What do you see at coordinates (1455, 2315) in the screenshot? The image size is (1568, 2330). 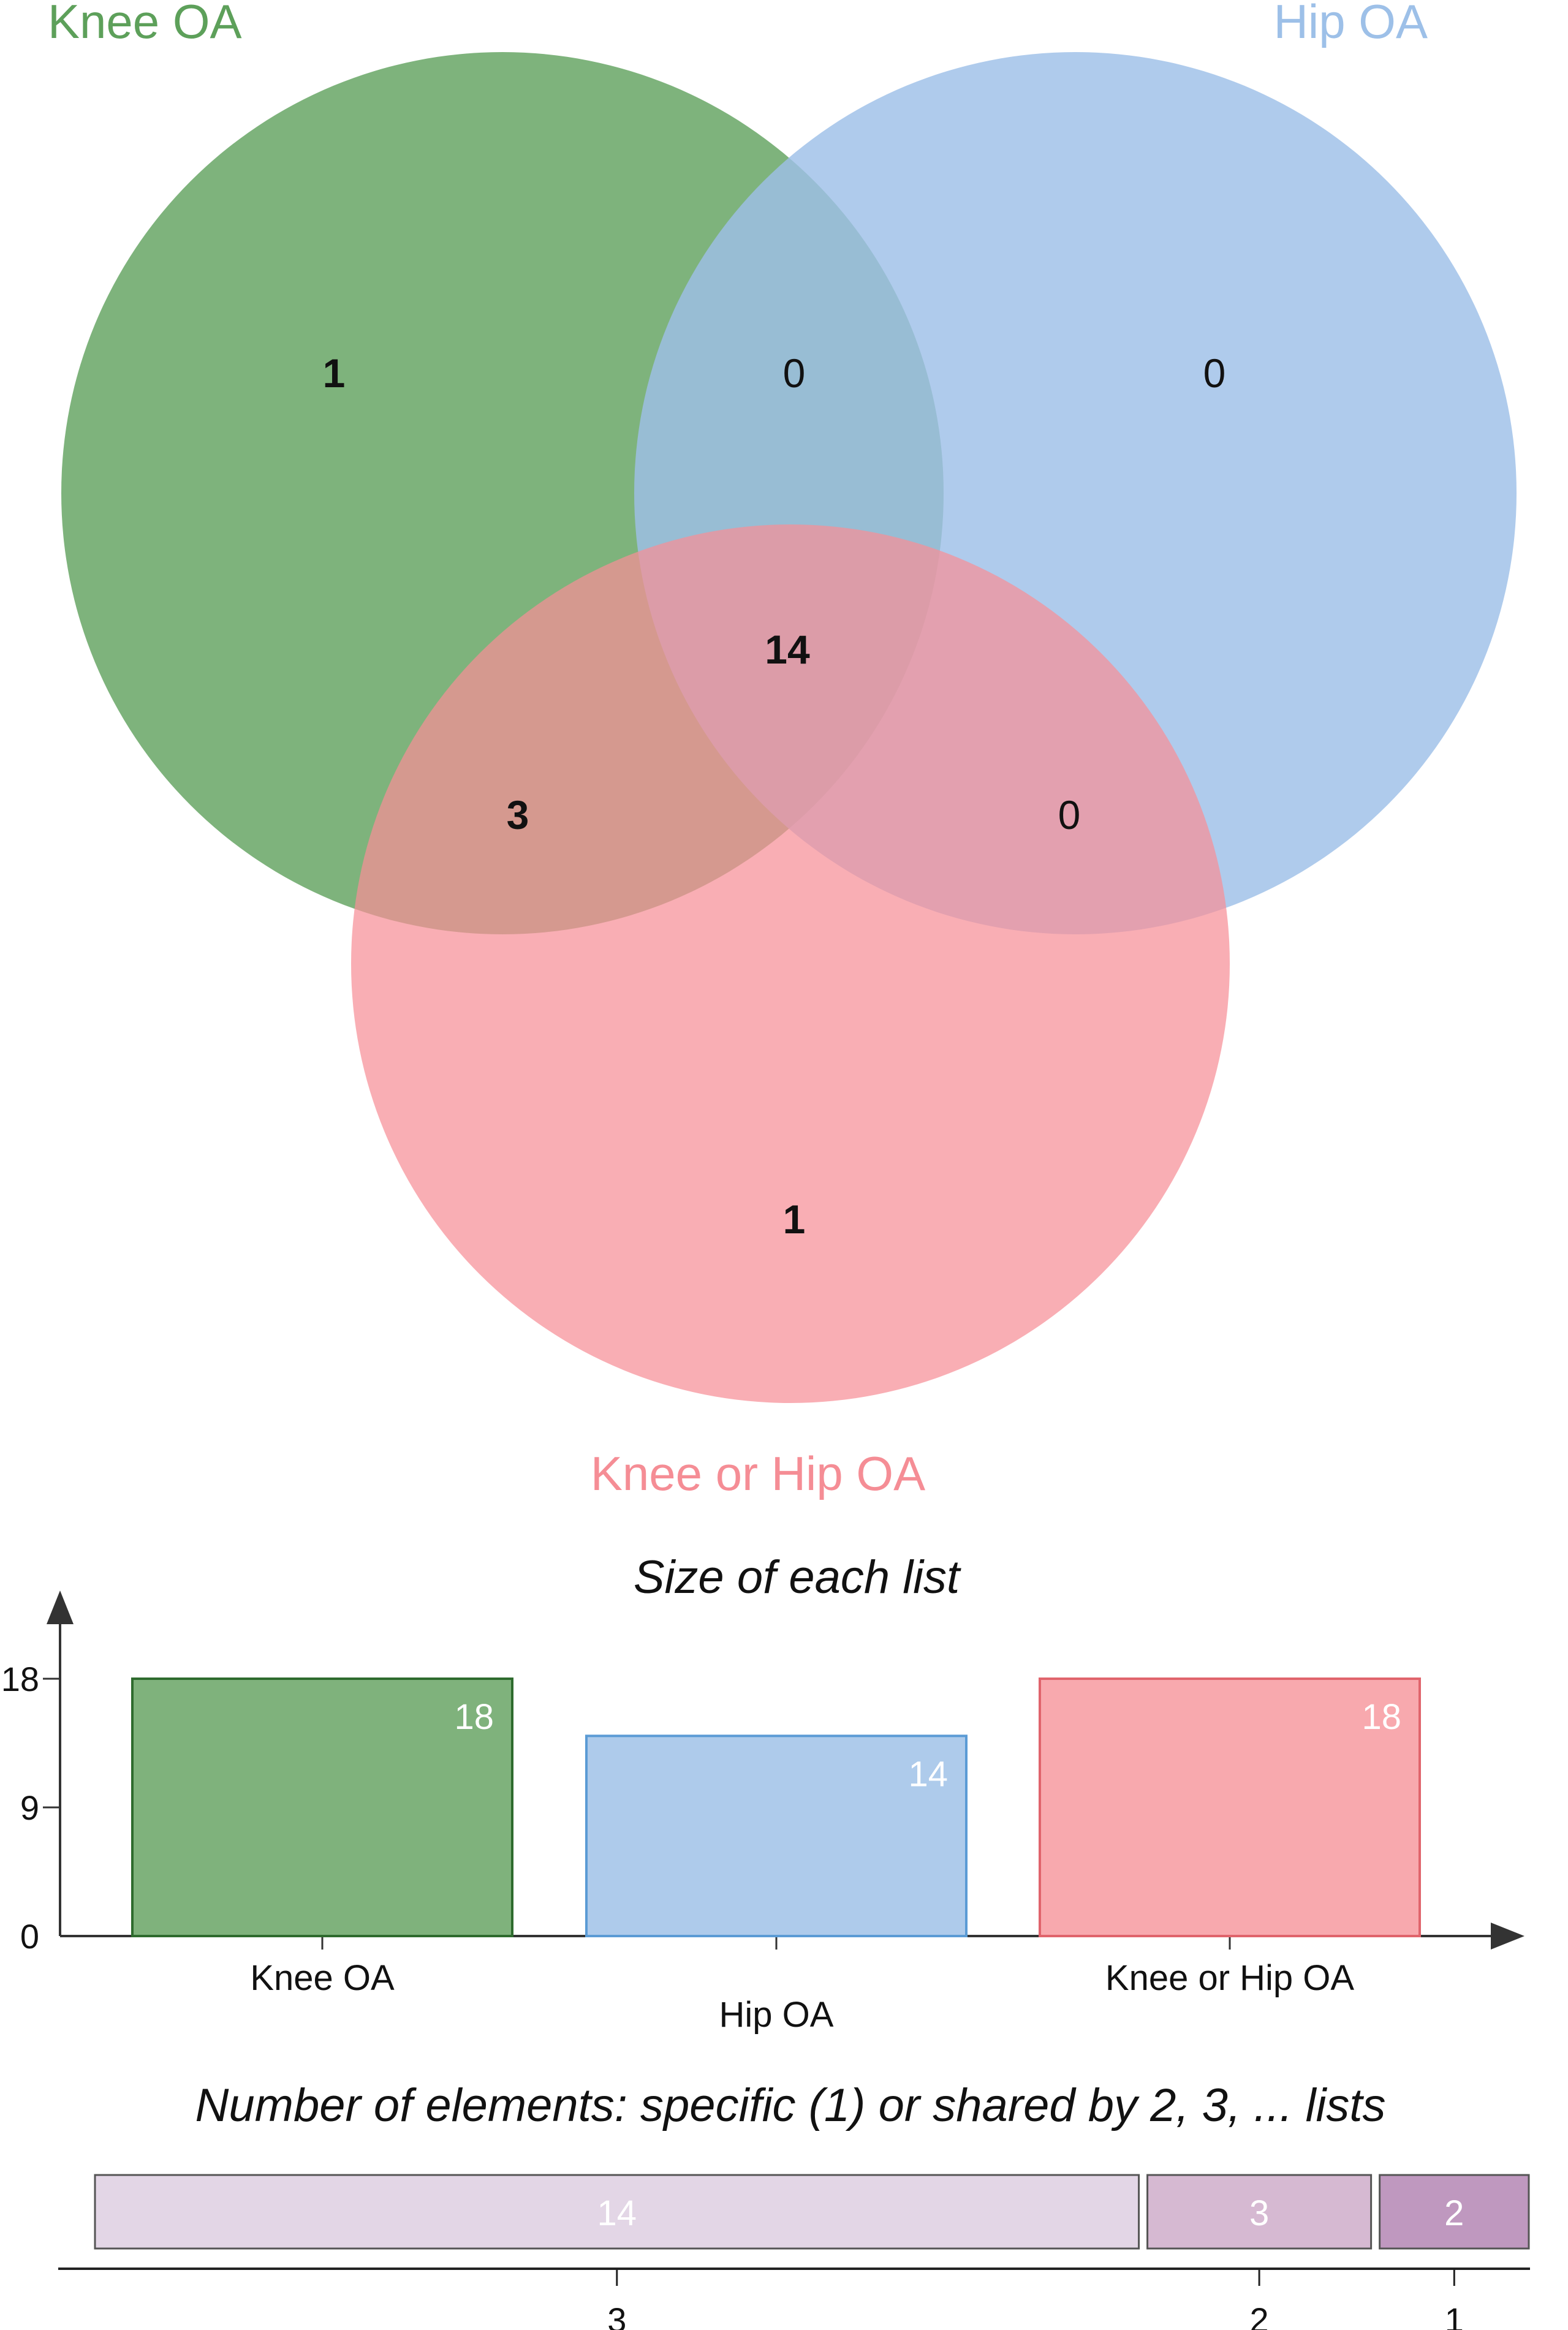 I see `shared-by-label: 1` at bounding box center [1455, 2315].